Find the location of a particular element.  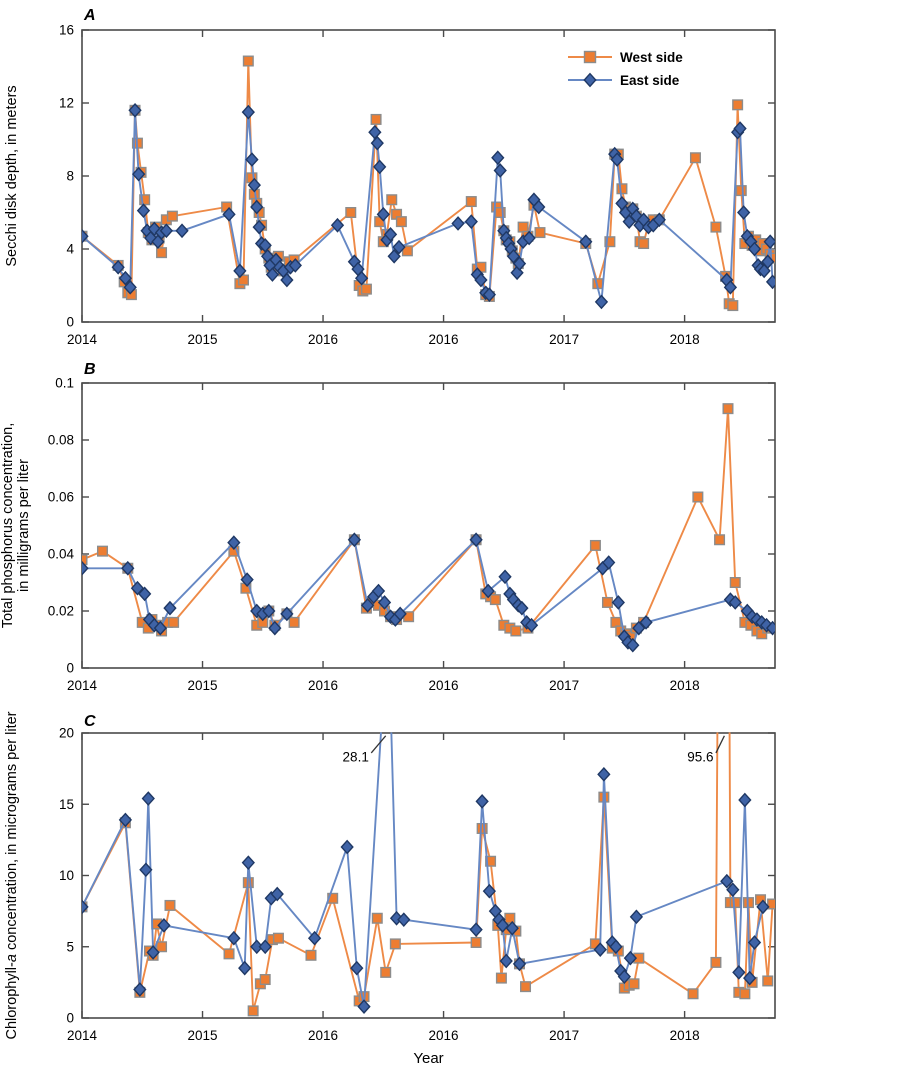

legend-item-west: West side is located at coordinates (625, 57).